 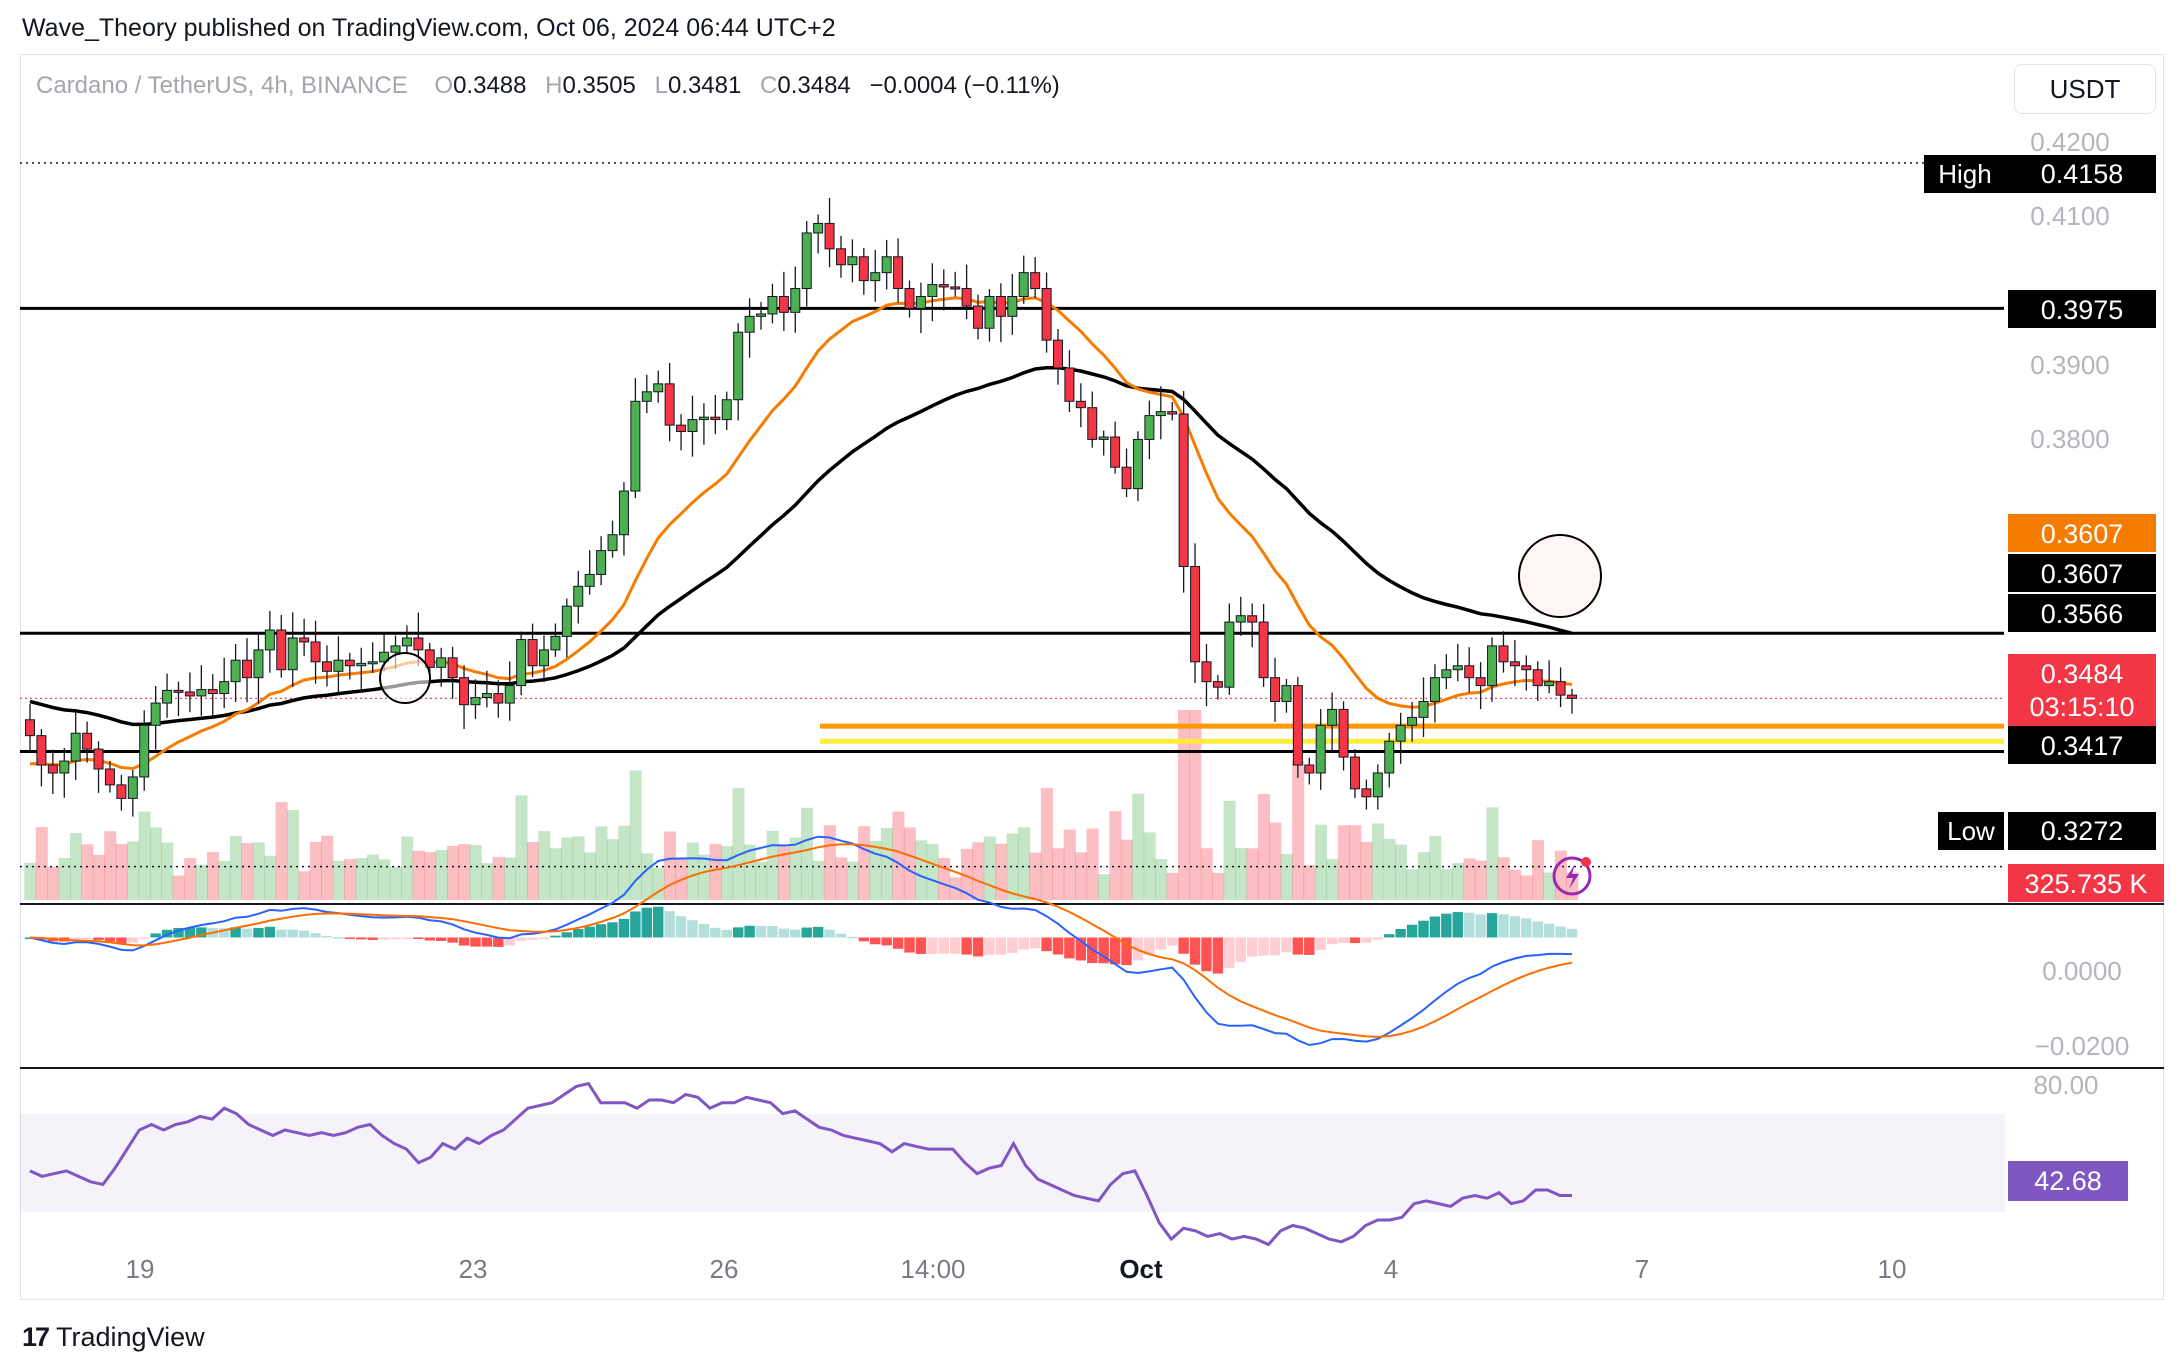 I want to click on crossover-circle-left, so click(x=405, y=678).